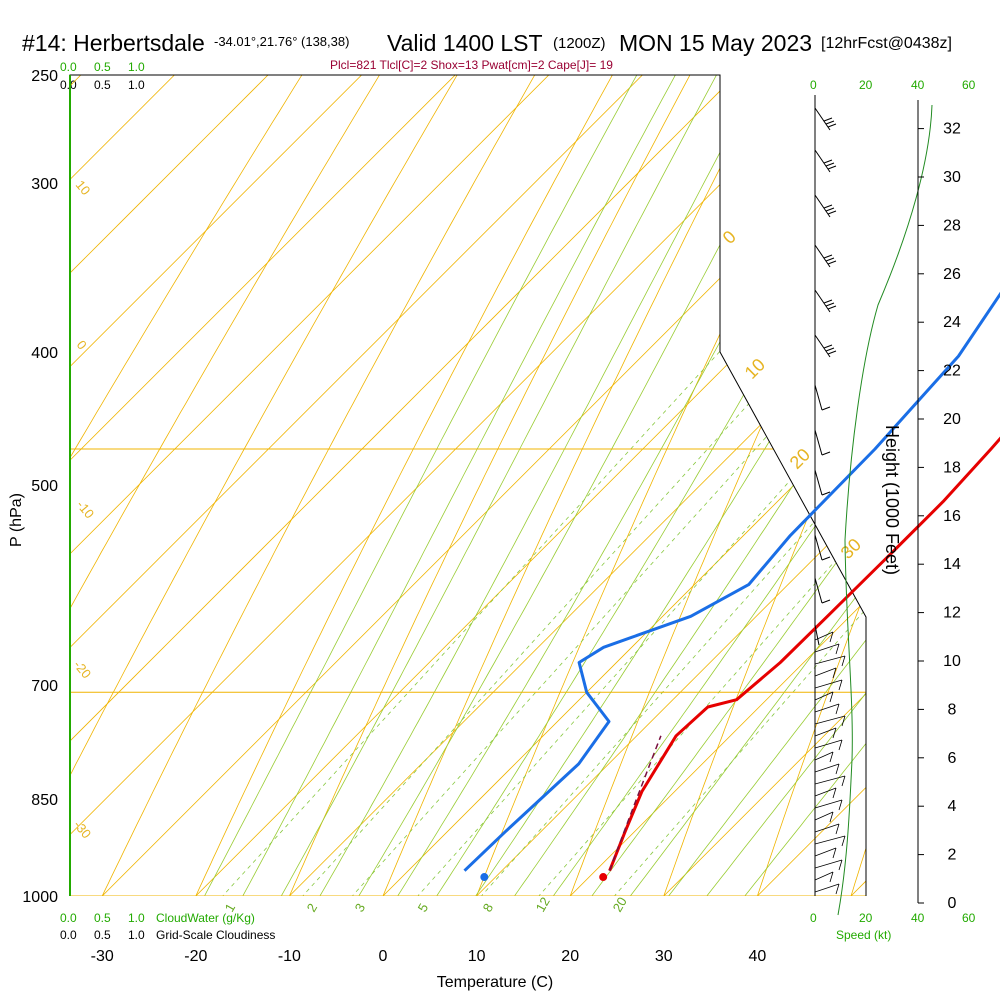 The width and height of the screenshot is (1000, 1000). Describe the element at coordinates (383, 956) in the screenshot. I see `temperature-tick-label: 0` at that location.